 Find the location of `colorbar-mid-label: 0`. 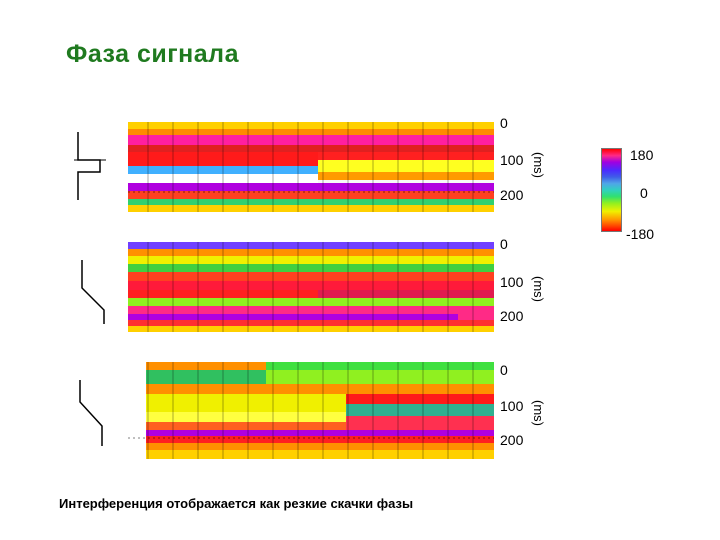

colorbar-mid-label: 0 is located at coordinates (644, 193).